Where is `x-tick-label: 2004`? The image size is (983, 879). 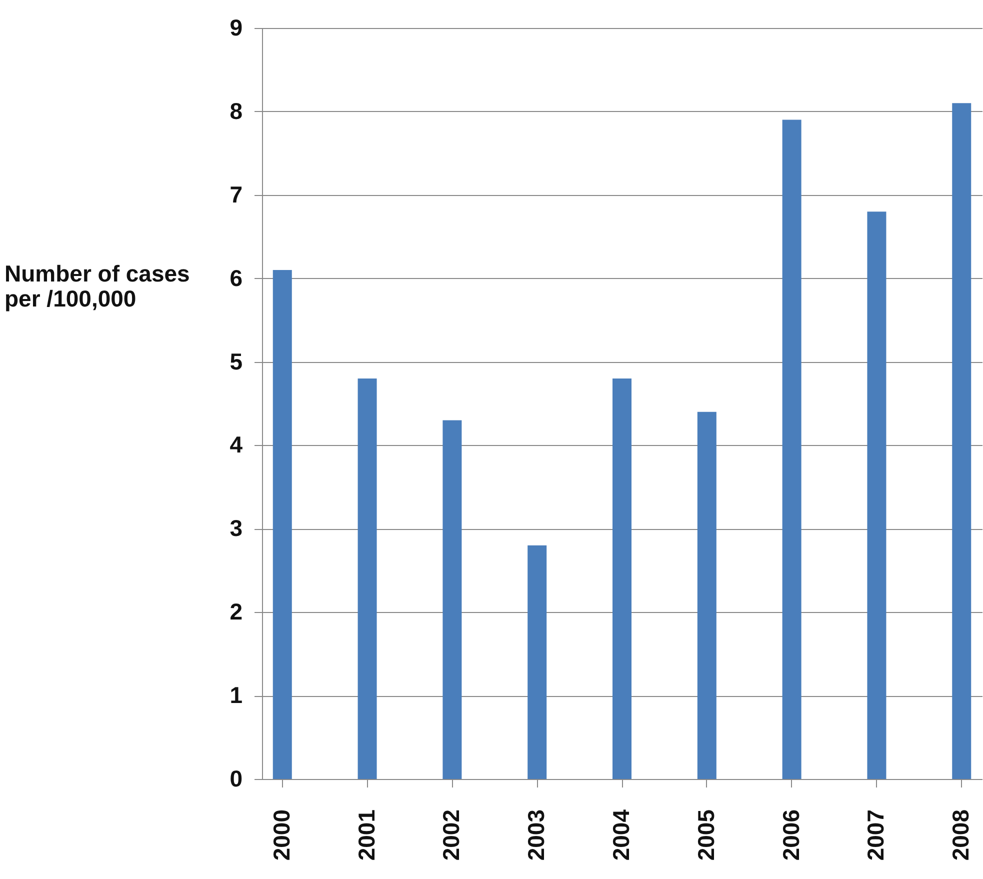 x-tick-label: 2004 is located at coordinates (621, 835).